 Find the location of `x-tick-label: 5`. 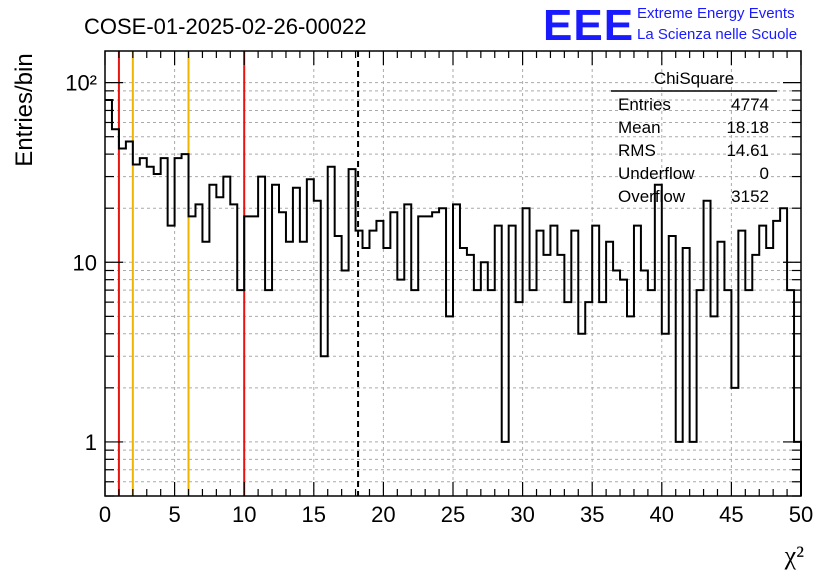

x-tick-label: 5 is located at coordinates (174, 514).